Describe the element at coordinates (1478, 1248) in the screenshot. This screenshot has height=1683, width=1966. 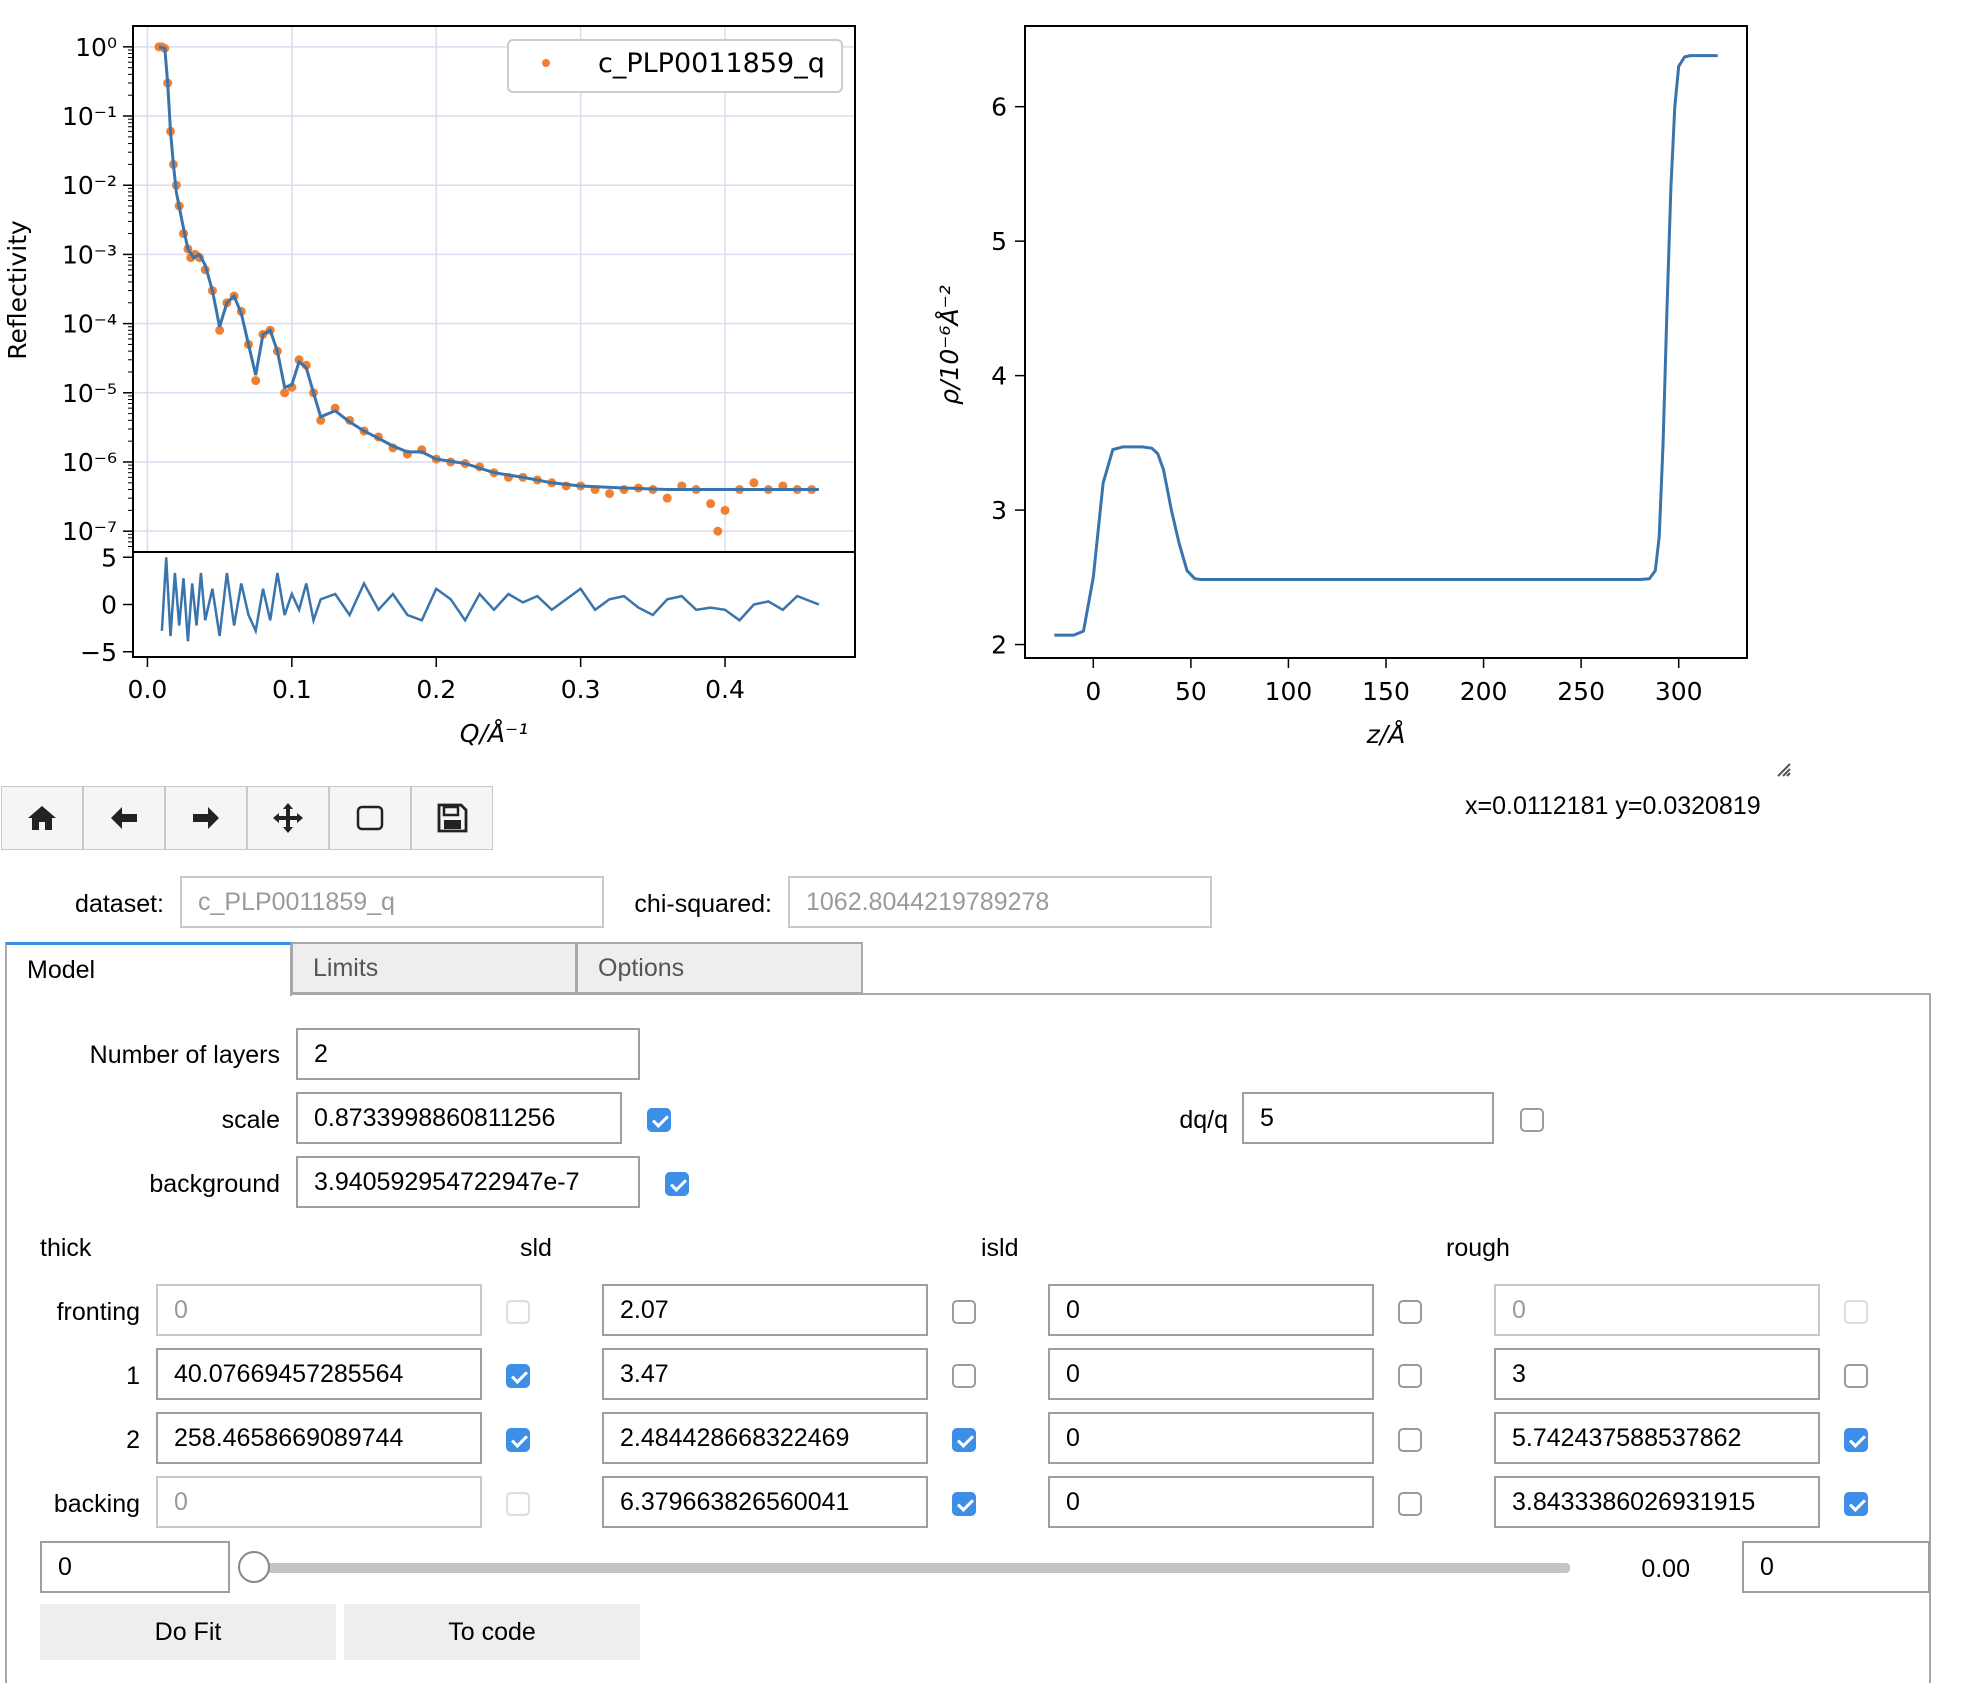
I see `col-header-rough: rough` at that location.